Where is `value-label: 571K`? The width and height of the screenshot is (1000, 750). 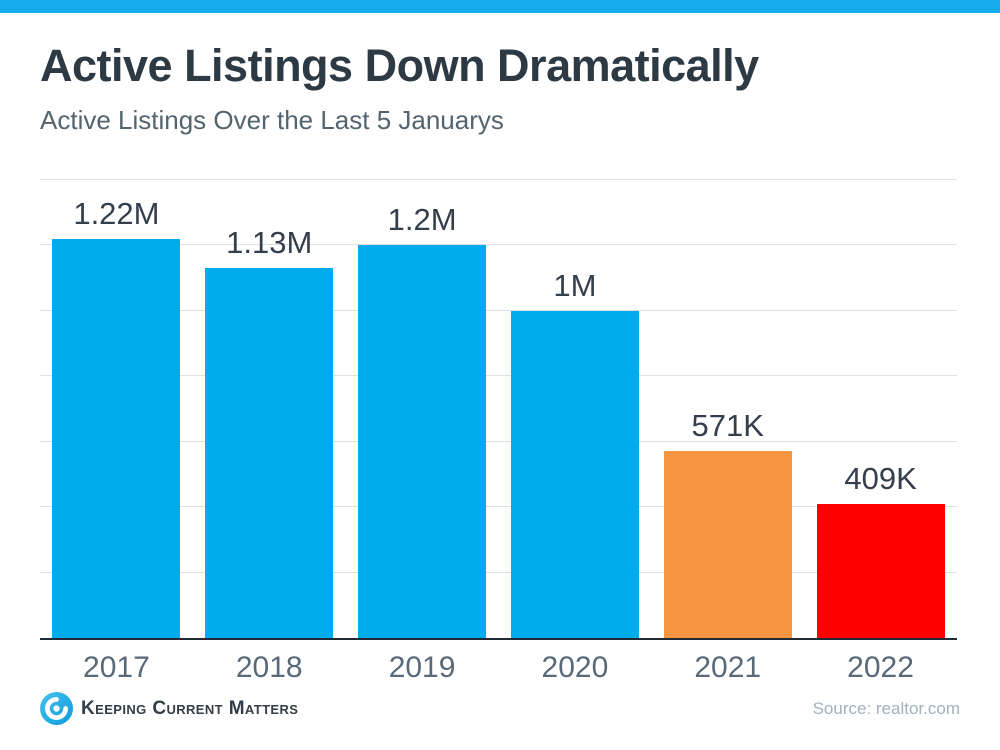 value-label: 571K is located at coordinates (727, 426).